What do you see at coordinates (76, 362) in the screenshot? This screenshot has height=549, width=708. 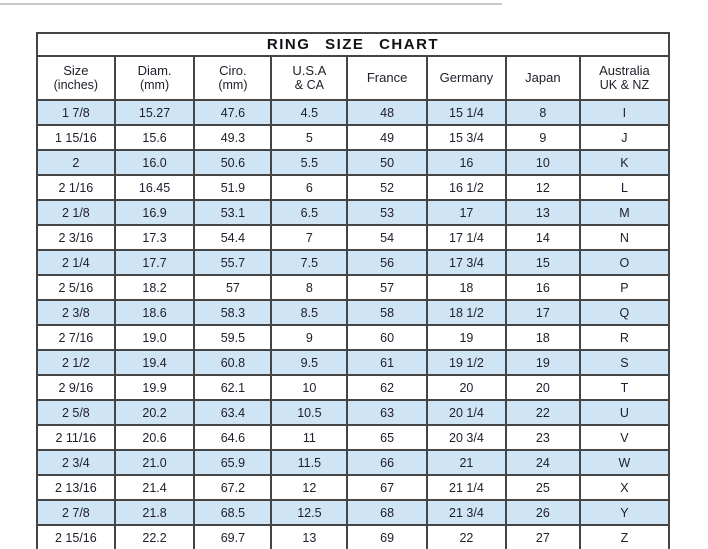 I see `table-cell: 2 1/2` at bounding box center [76, 362].